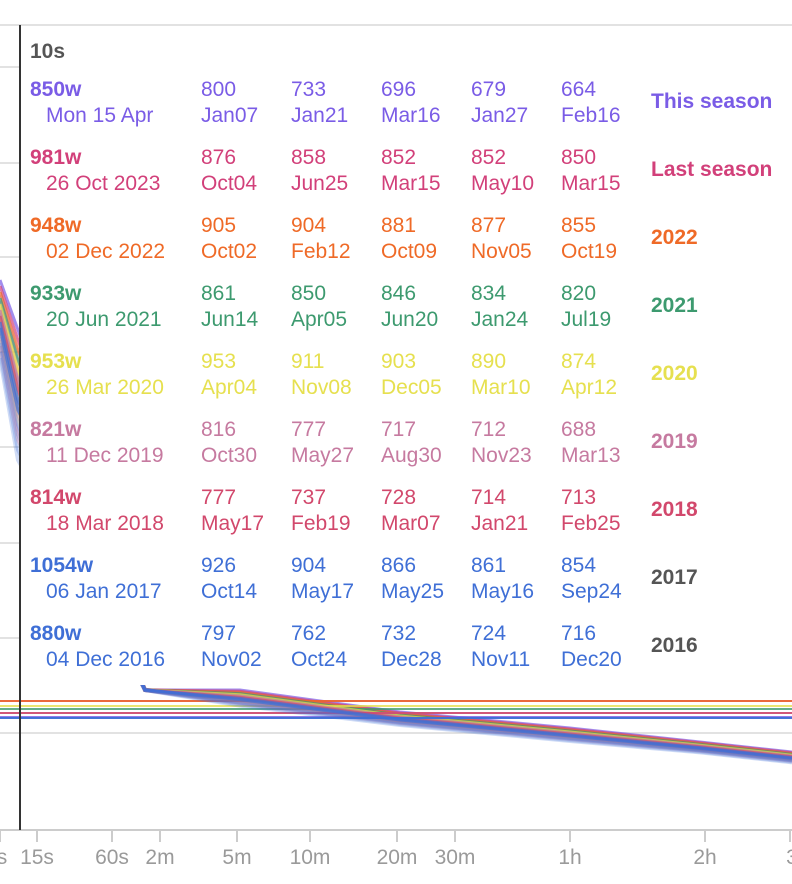 This screenshot has width=792, height=884. Describe the element at coordinates (455, 857) in the screenshot. I see `x-tick-label: 30m` at that location.